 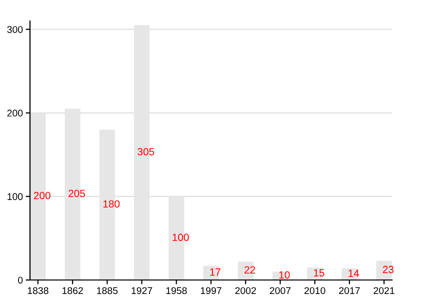 I want to click on x-tick-label: 2007, so click(x=280, y=290).